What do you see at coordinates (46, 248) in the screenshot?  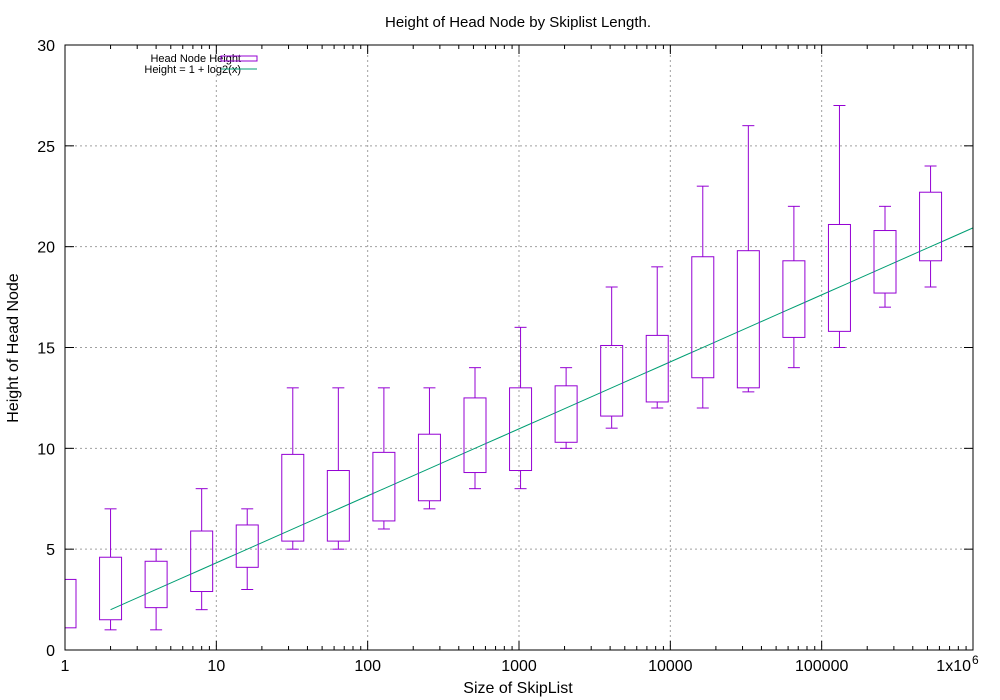 I see `y-tick-label: 20` at bounding box center [46, 248].